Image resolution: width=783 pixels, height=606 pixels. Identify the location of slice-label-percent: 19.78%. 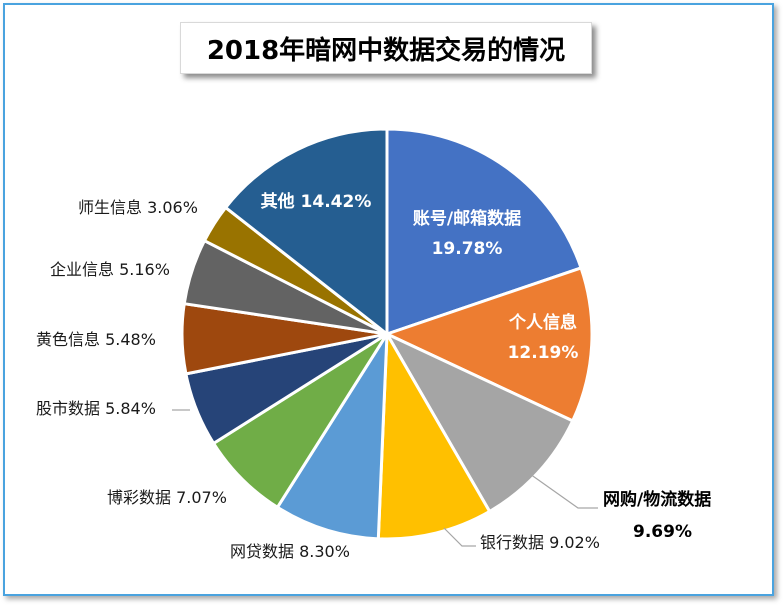
(467, 249).